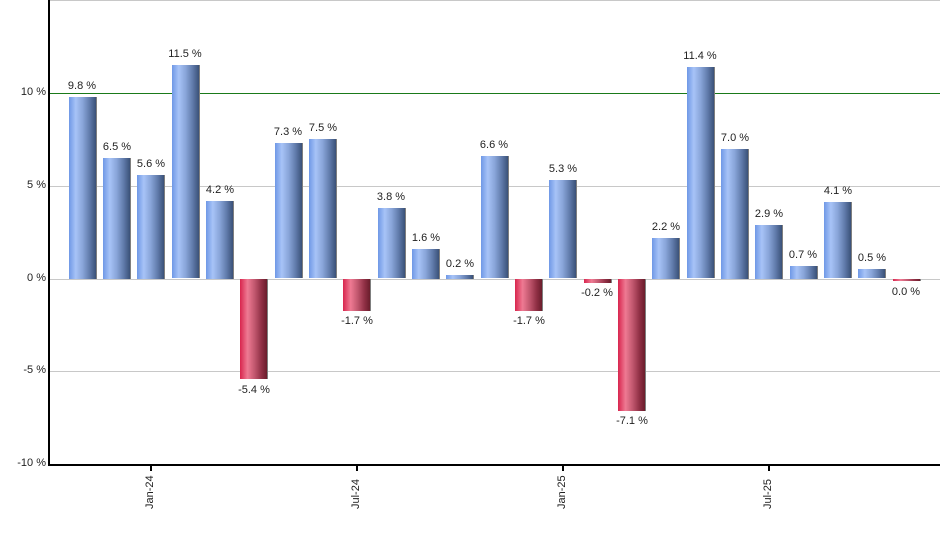 Image resolution: width=940 pixels, height=550 pixels. Describe the element at coordinates (391, 197) in the screenshot. I see `bar-value-label: 3.8 %` at that location.